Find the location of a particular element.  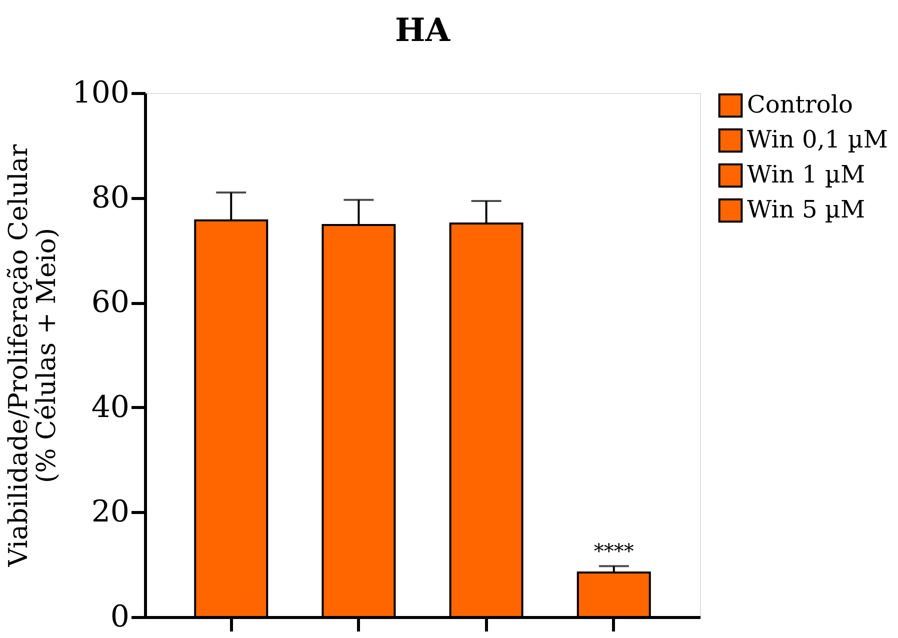

chart-title: HA is located at coordinates (423, 30).